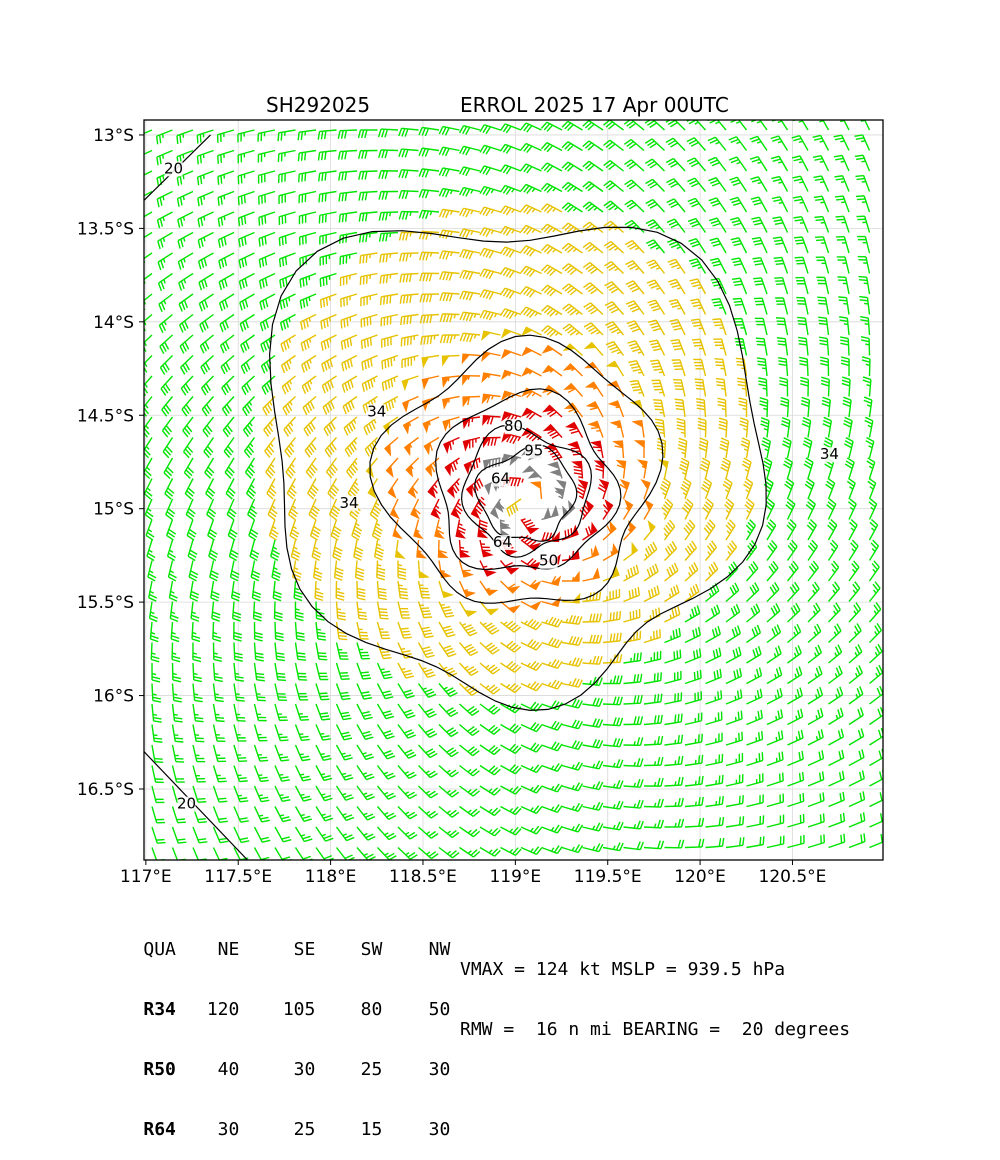 This screenshot has height=1160, width=1000. Describe the element at coordinates (594, 105) in the screenshot. I see `storm-name-title: ERROL 2025 17 Apr 00UTC` at that location.